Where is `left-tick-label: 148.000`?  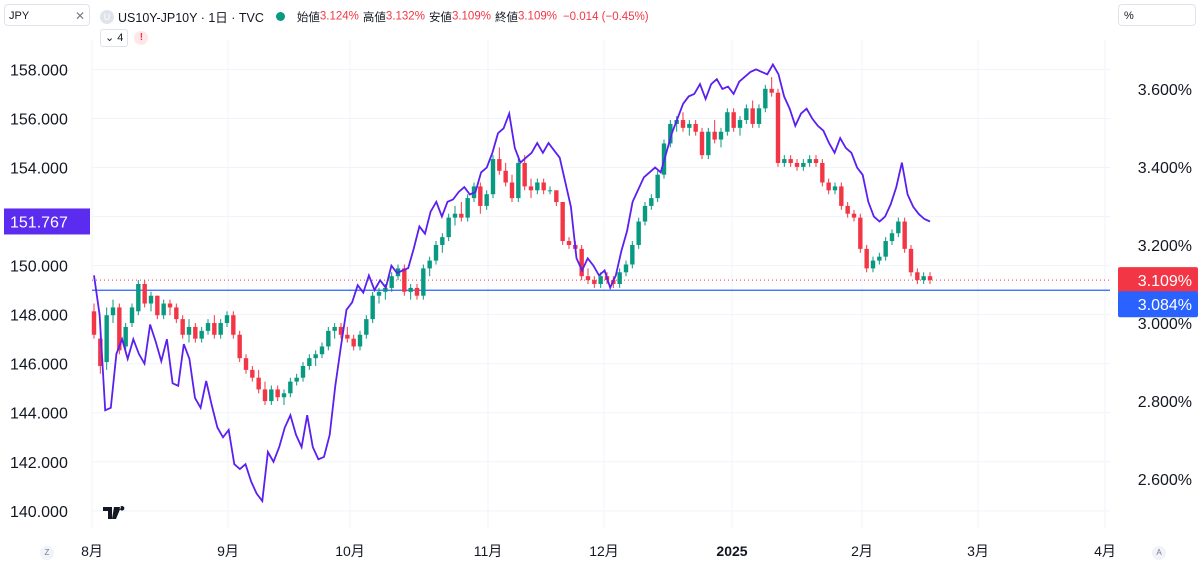 left-tick-label: 148.000 is located at coordinates (39, 316).